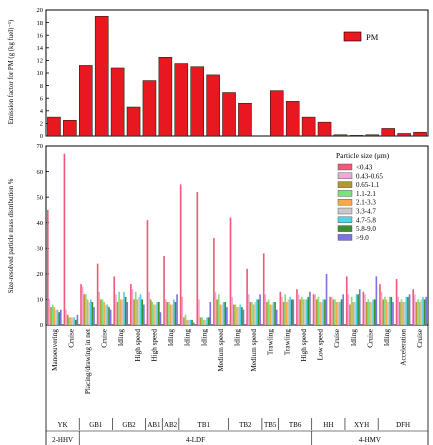 The width and height of the screenshot is (433, 445). I want to click on bottom-y-tick-label: 0, so click(41, 325).